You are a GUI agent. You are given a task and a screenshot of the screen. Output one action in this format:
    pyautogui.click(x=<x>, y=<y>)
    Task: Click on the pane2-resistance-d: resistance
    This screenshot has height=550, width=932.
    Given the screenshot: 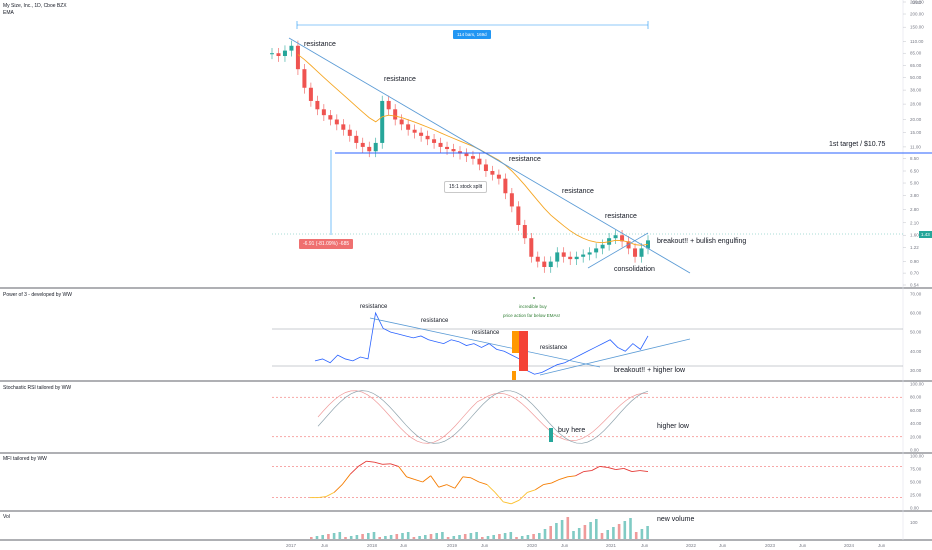 What is the action you would take?
    pyautogui.click(x=554, y=348)
    